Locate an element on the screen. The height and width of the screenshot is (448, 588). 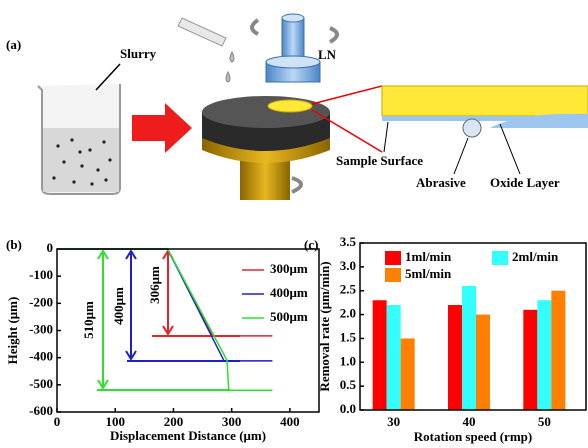
y-tick-label: -500 is located at coordinates (41, 383).